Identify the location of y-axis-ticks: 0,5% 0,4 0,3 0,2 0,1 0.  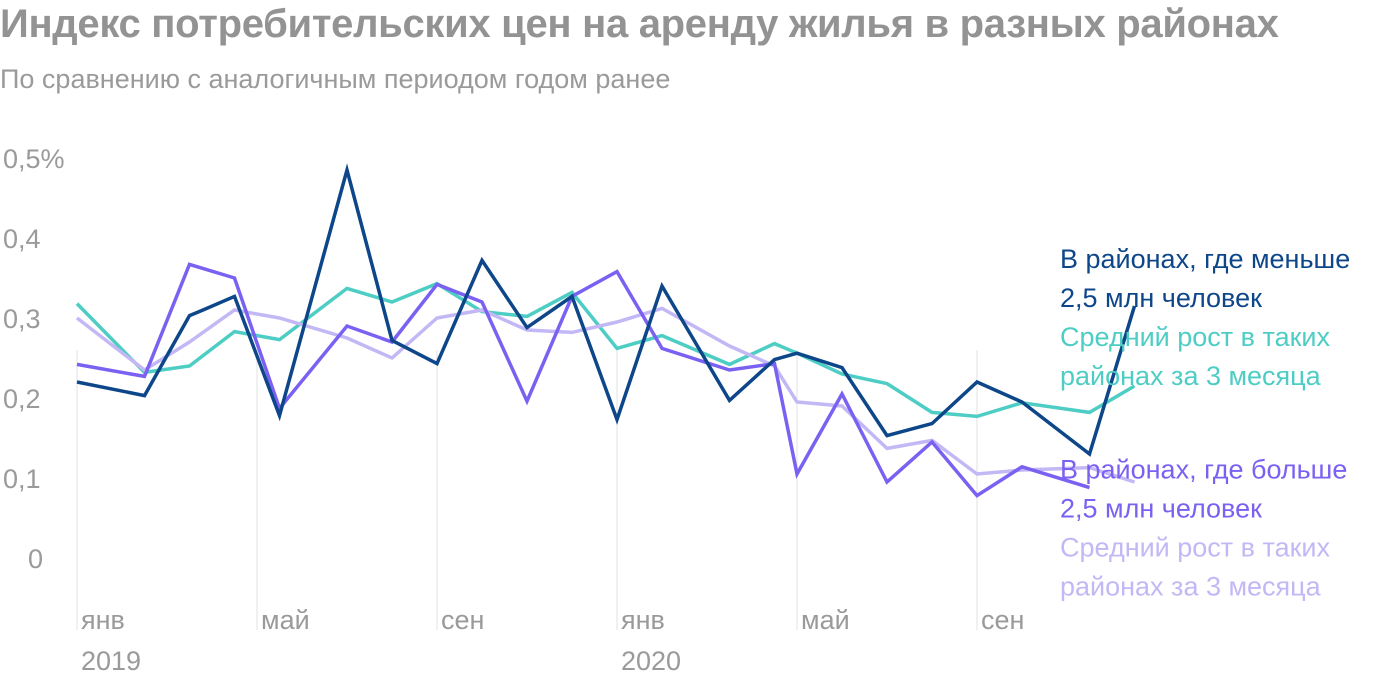
(34, 359).